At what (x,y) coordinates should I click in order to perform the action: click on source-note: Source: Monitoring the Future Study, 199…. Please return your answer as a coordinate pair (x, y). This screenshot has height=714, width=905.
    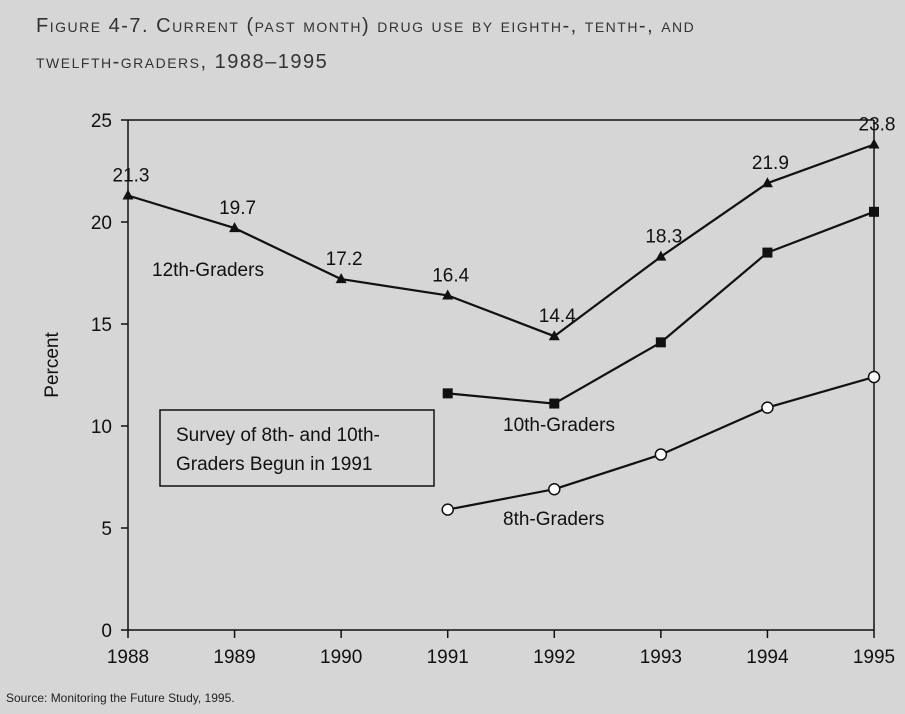
    Looking at the image, I should click on (120, 698).